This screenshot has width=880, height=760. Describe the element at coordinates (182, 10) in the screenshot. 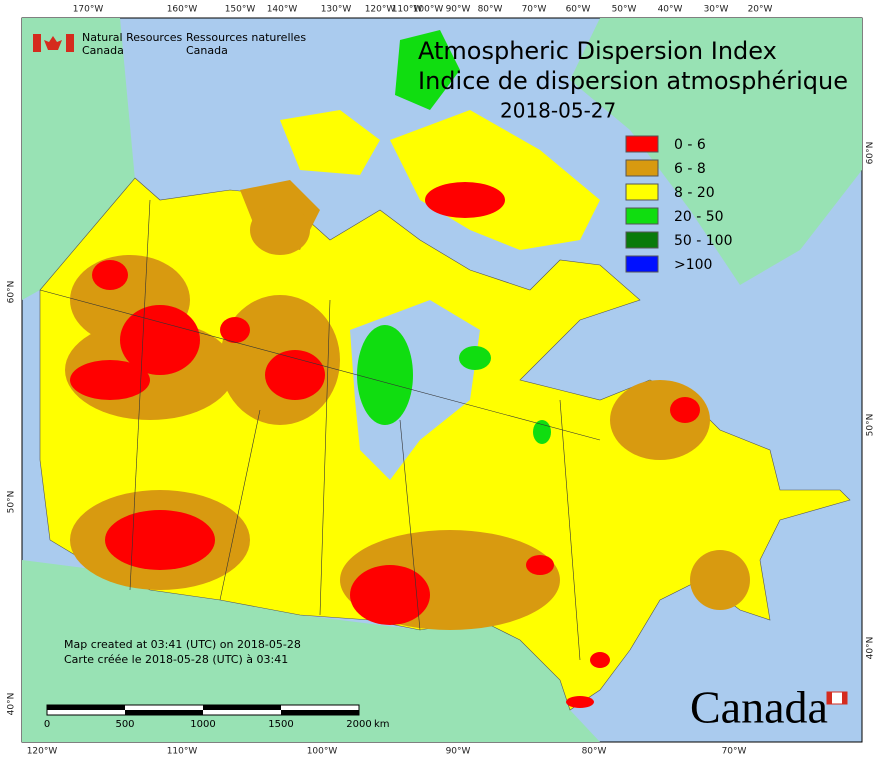

I see `lon-label: 160°W` at that location.